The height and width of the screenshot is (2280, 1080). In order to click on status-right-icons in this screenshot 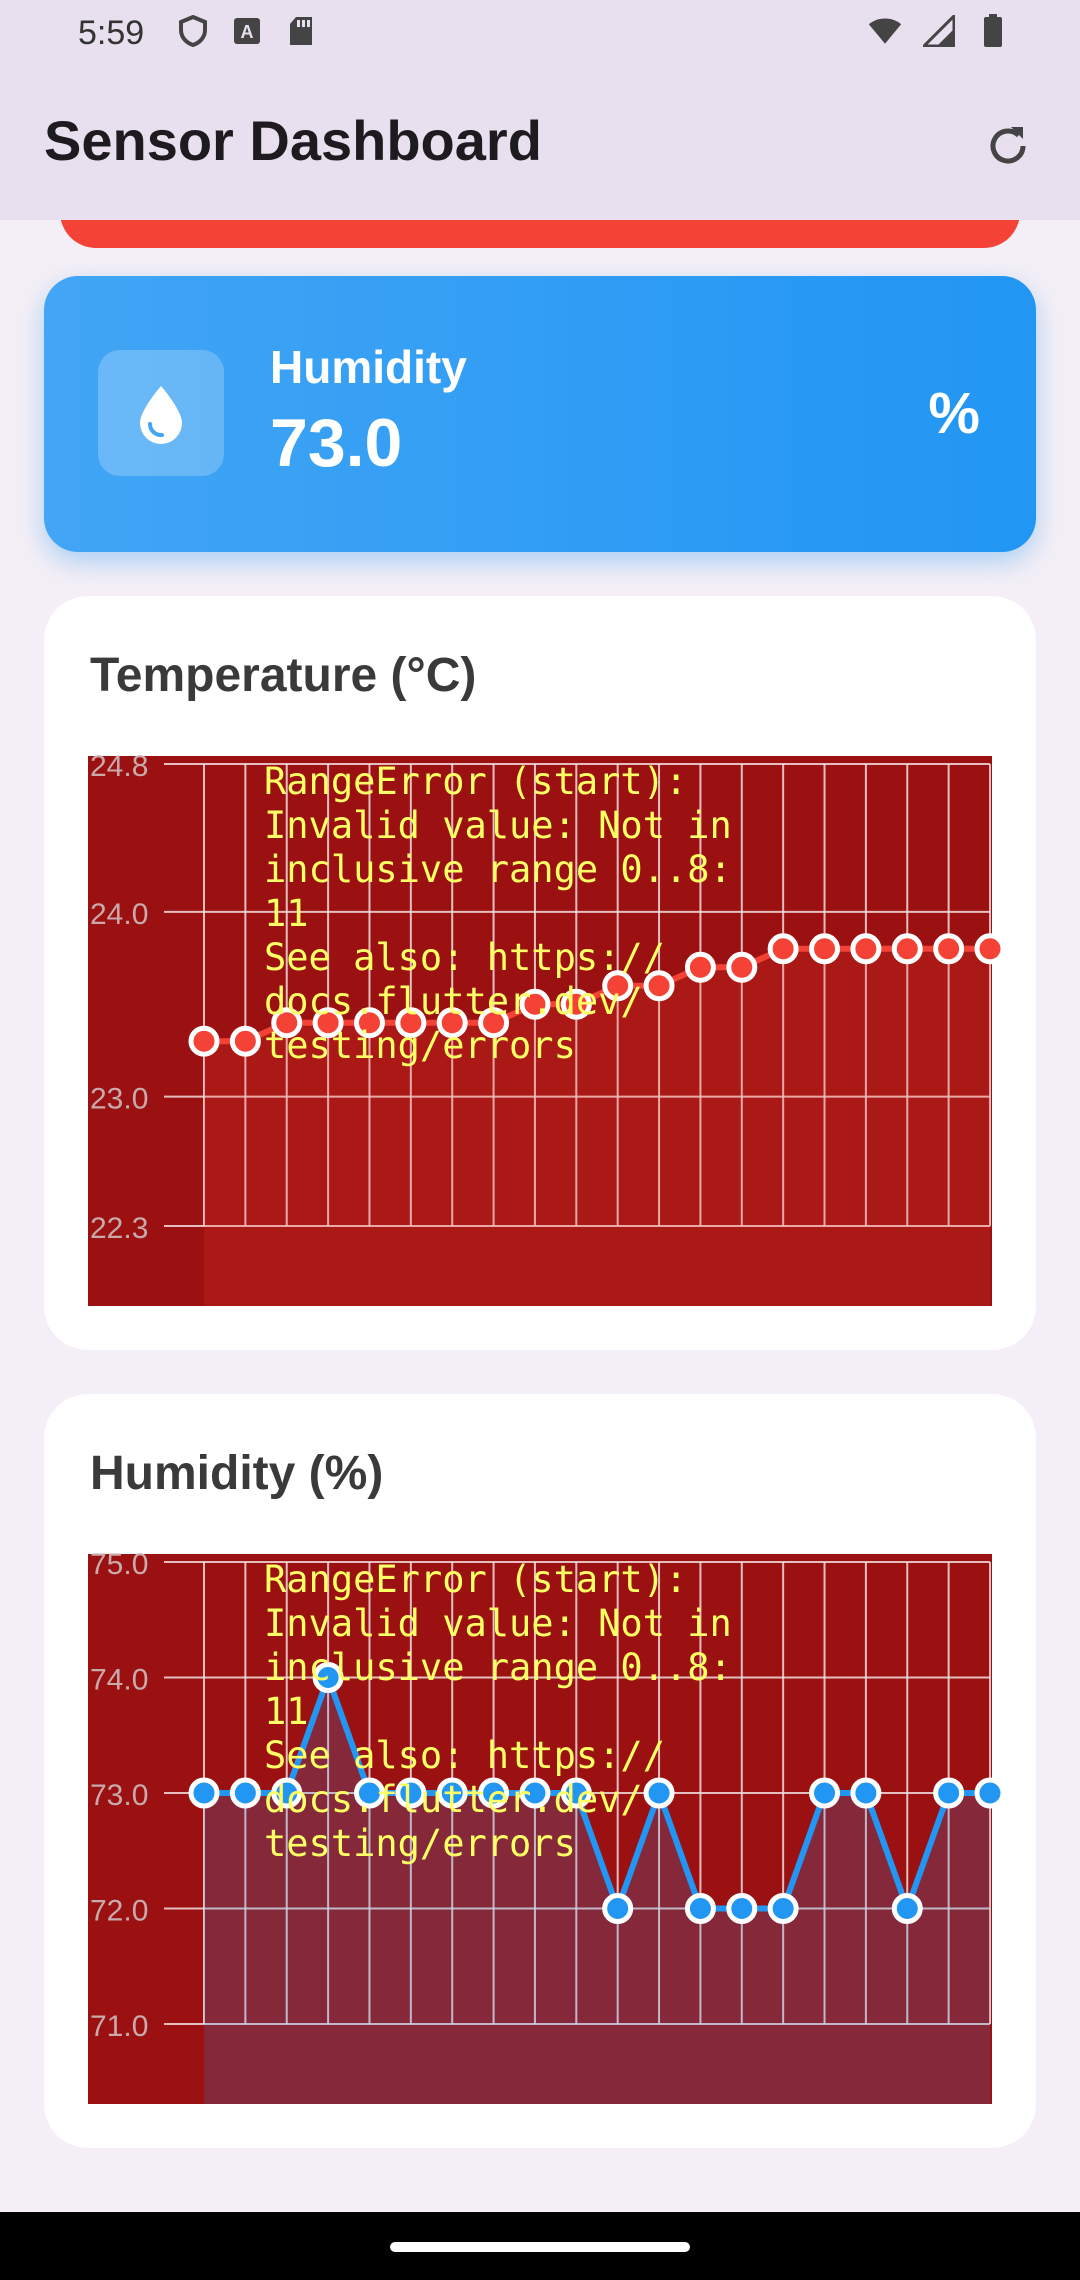, I will do `click(939, 31)`.